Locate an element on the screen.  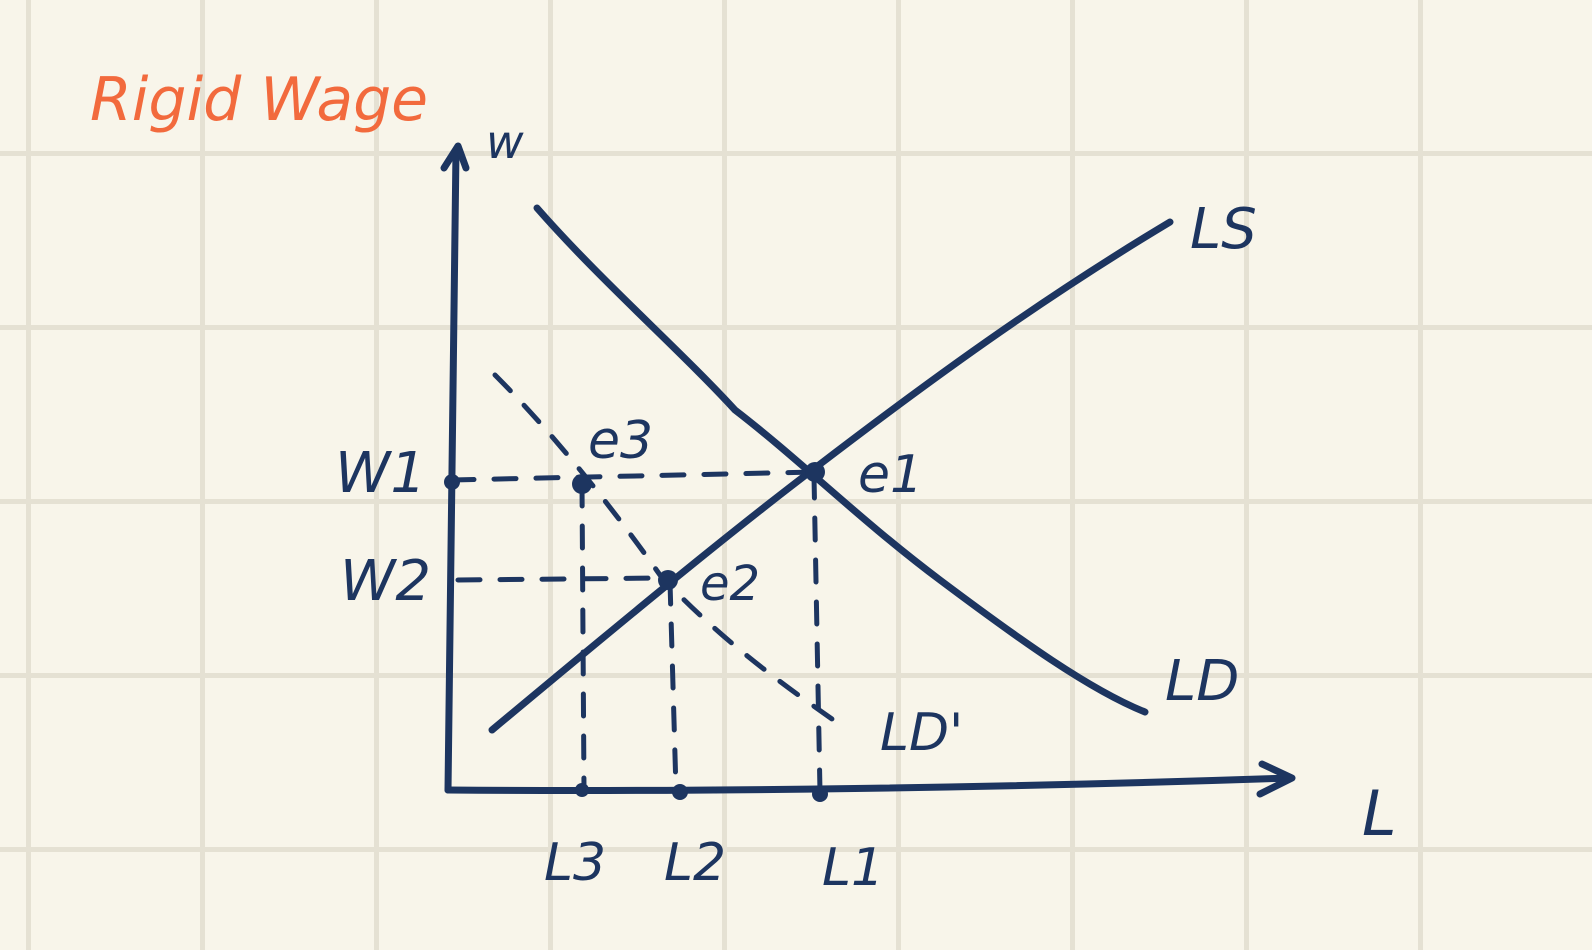
x-axis-arrowhead is located at coordinates (1276, 779).